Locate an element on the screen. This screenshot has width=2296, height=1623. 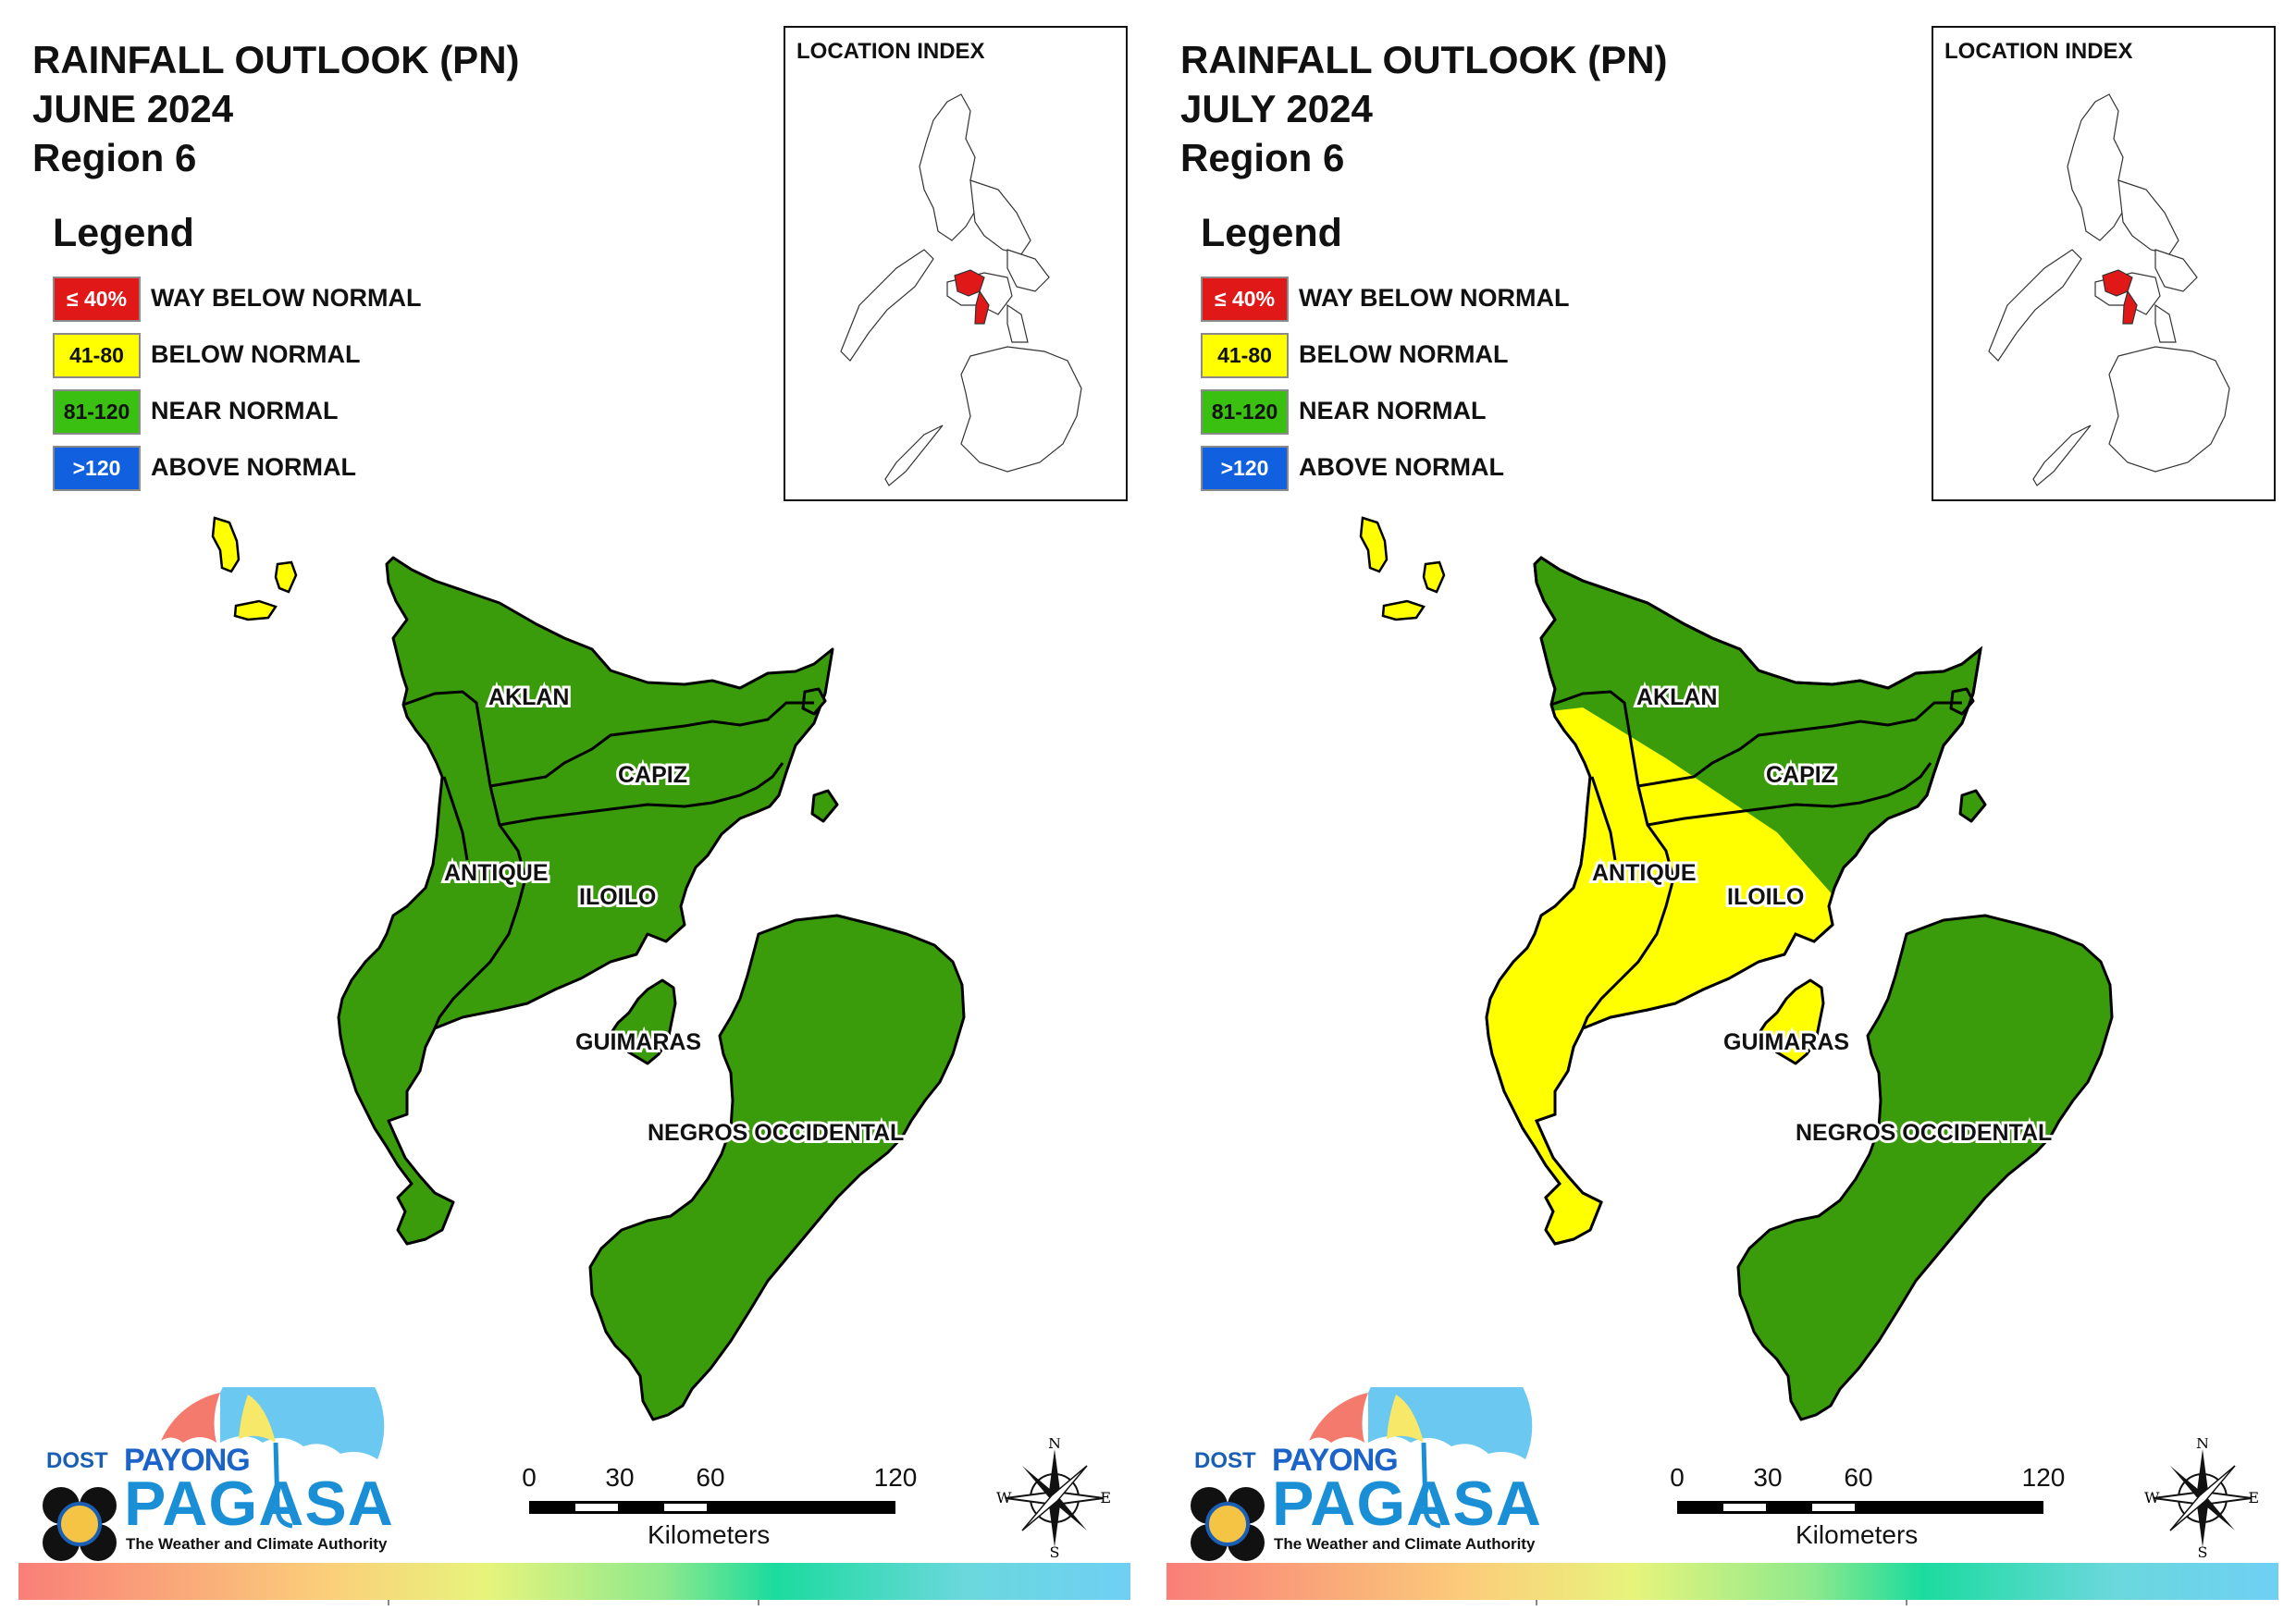
compass-w: W is located at coordinates (1004, 1497).